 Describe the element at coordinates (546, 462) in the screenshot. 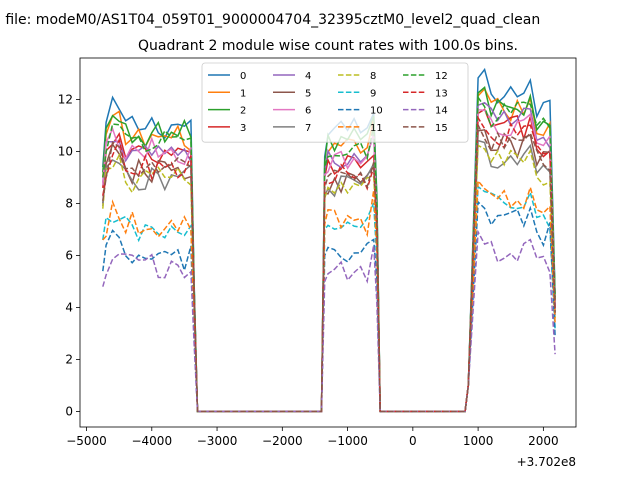

I see `x-axis-offset-label: +3.702e8` at that location.